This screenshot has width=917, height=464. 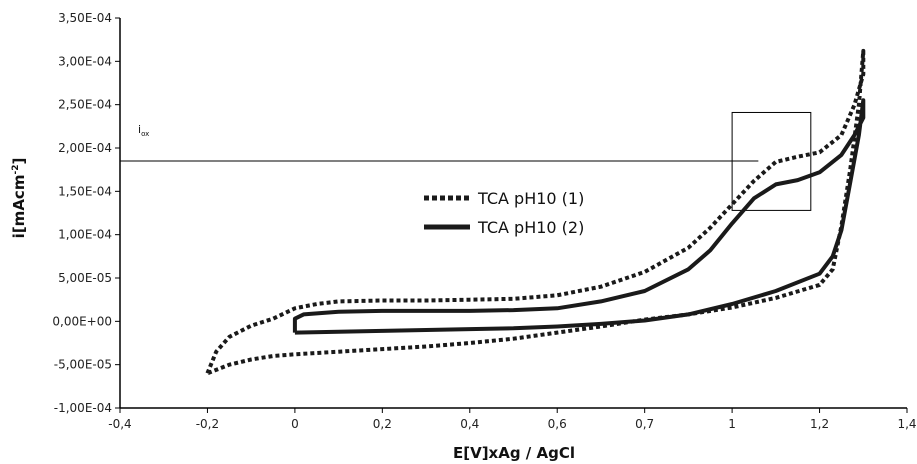 I want to click on y-tick-label: 5,00E-05, so click(x=85, y=278).